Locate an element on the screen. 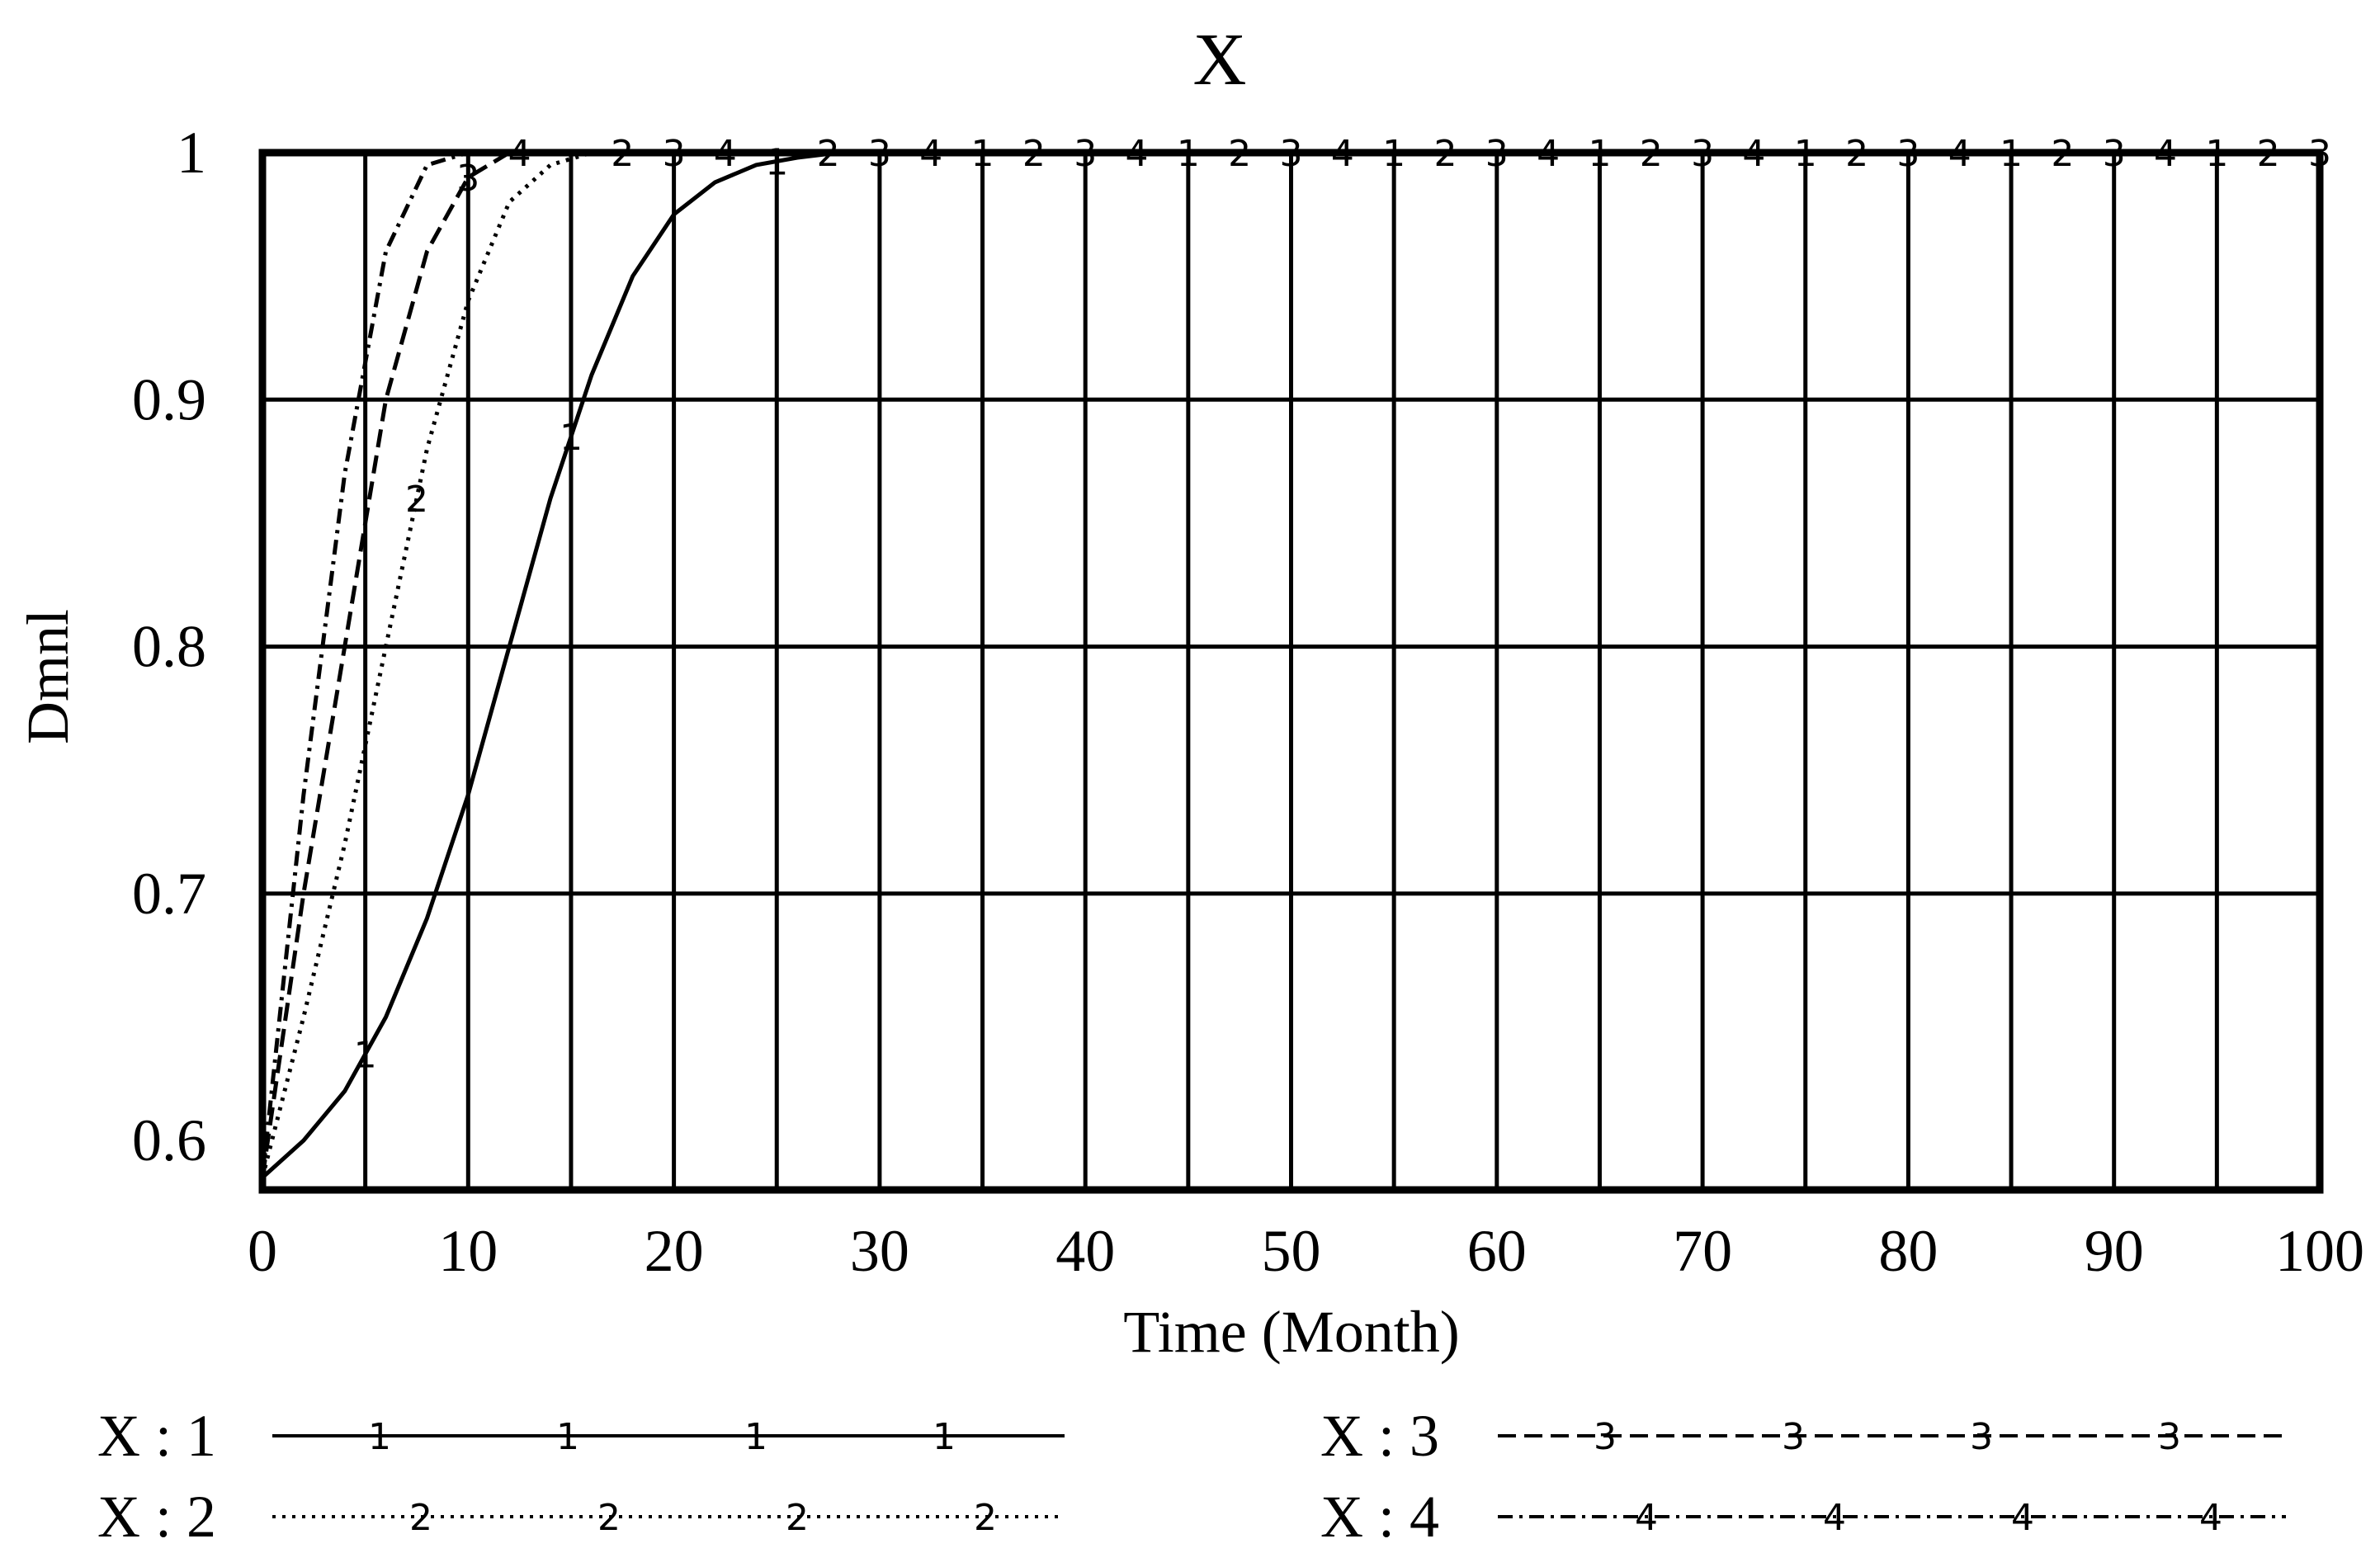 The image size is (2380, 1553). y-tick-labels: 0.6 0.7 0.8 0.9 1 is located at coordinates (169, 646).